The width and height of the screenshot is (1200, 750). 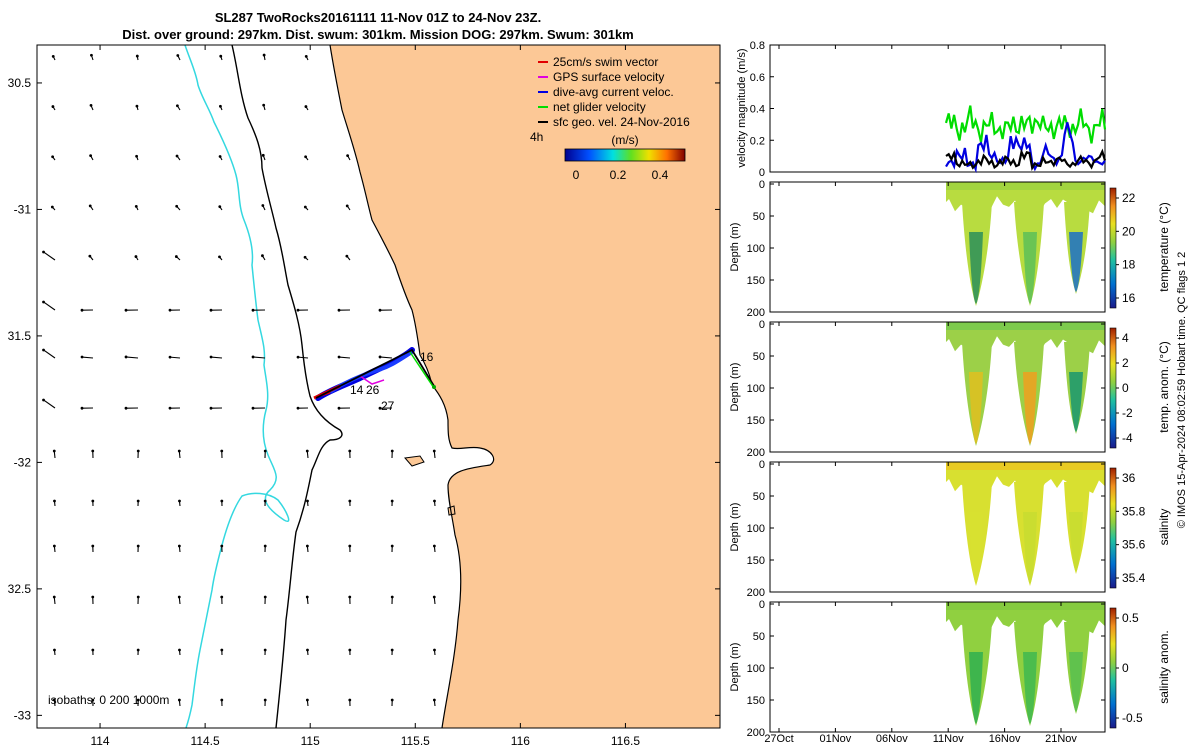 What do you see at coordinates (1025, 339) in the screenshot?
I see `section-surface-band` at bounding box center [1025, 339].